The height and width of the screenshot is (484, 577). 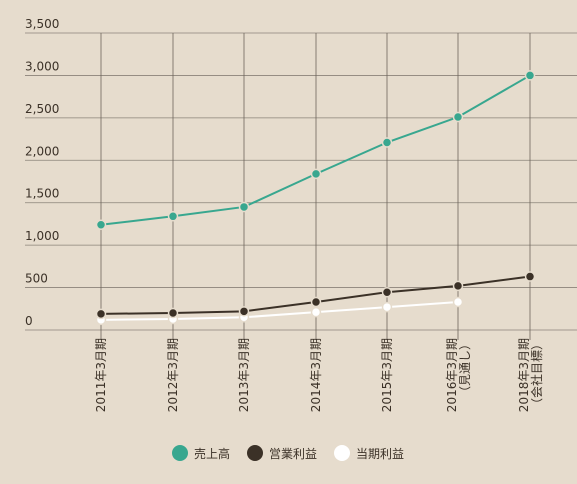 What do you see at coordinates (42, 194) in the screenshot?
I see `y-tick-label: 1,500` at bounding box center [42, 194].